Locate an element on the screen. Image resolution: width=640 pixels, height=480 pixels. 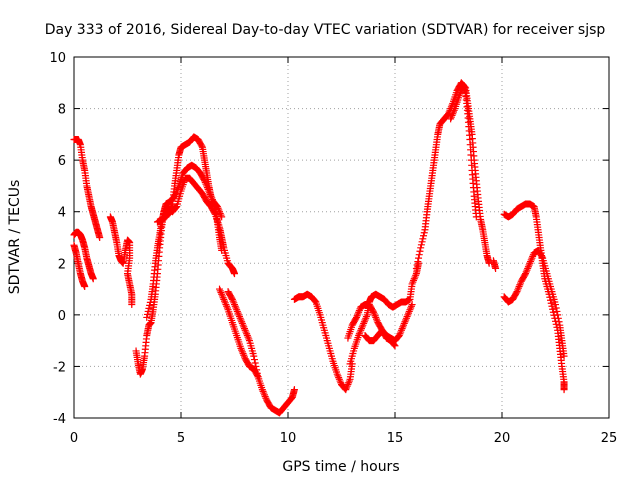
y-tick-label: 0 is located at coordinates (62, 316).